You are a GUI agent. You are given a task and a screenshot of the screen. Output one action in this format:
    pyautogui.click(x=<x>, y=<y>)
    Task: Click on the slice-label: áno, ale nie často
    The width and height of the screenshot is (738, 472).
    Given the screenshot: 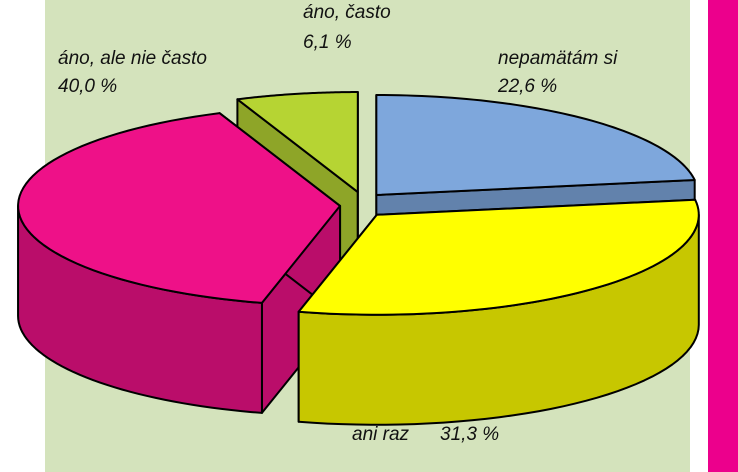 What is the action you would take?
    pyautogui.click(x=132, y=58)
    